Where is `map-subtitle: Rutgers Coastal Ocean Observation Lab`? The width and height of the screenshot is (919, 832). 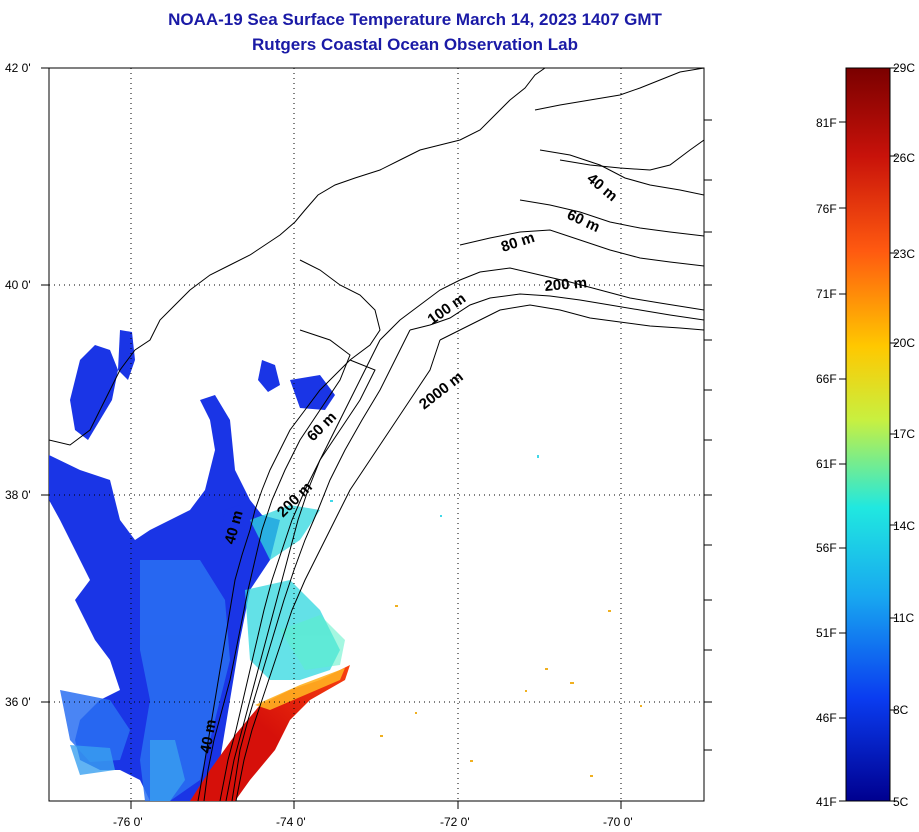 map-subtitle: Rutgers Coastal Ocean Observation Lab is located at coordinates (415, 44).